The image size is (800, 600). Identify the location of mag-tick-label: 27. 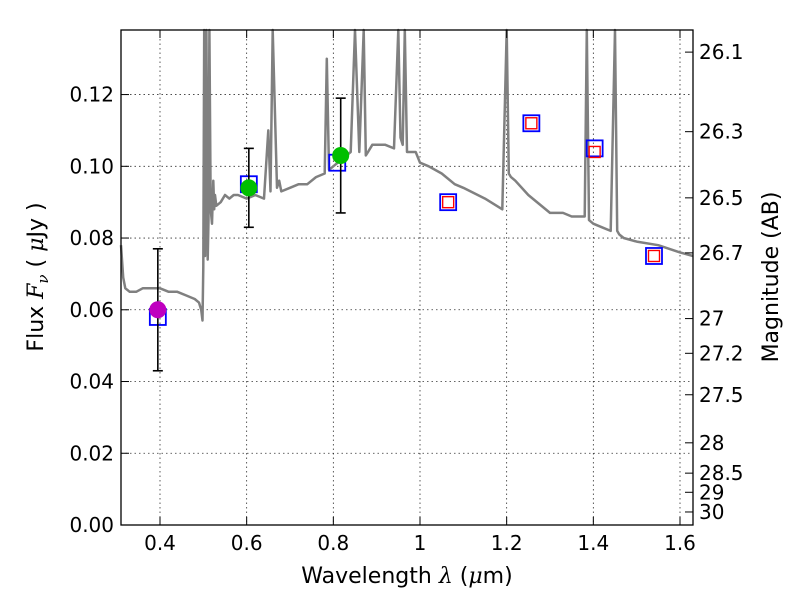
(711, 319).